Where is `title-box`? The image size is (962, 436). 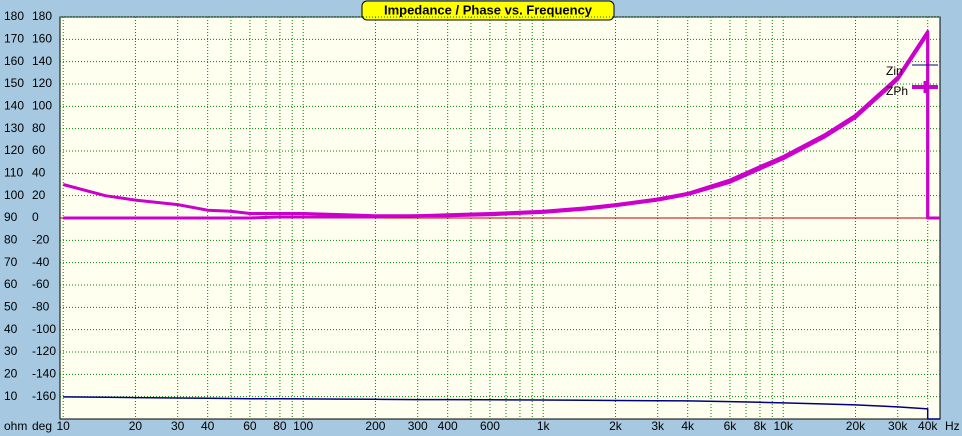 title-box is located at coordinates (488, 10).